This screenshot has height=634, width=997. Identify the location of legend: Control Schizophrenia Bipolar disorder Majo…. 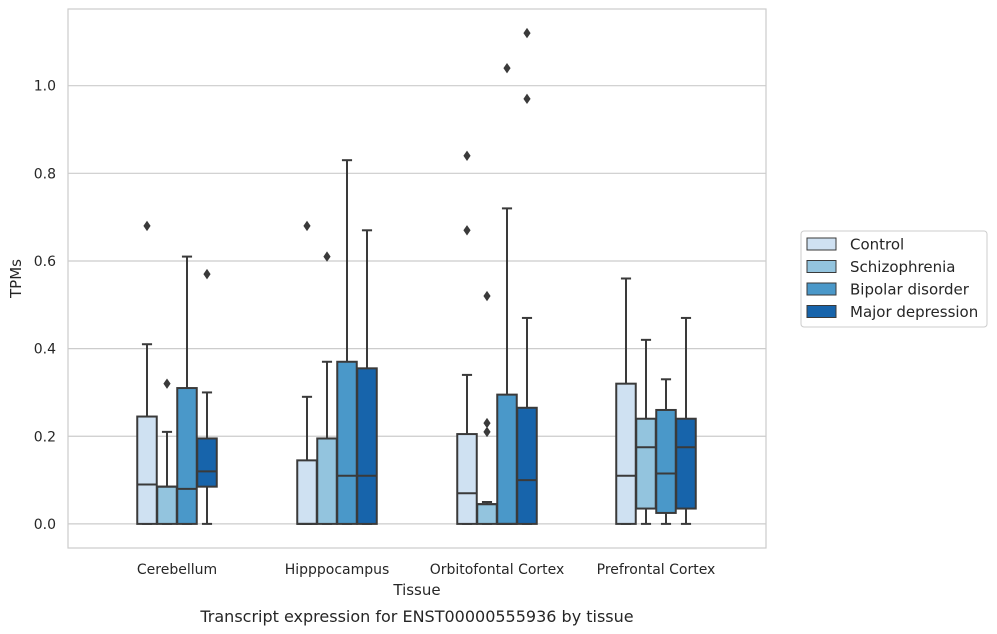
(894, 279).